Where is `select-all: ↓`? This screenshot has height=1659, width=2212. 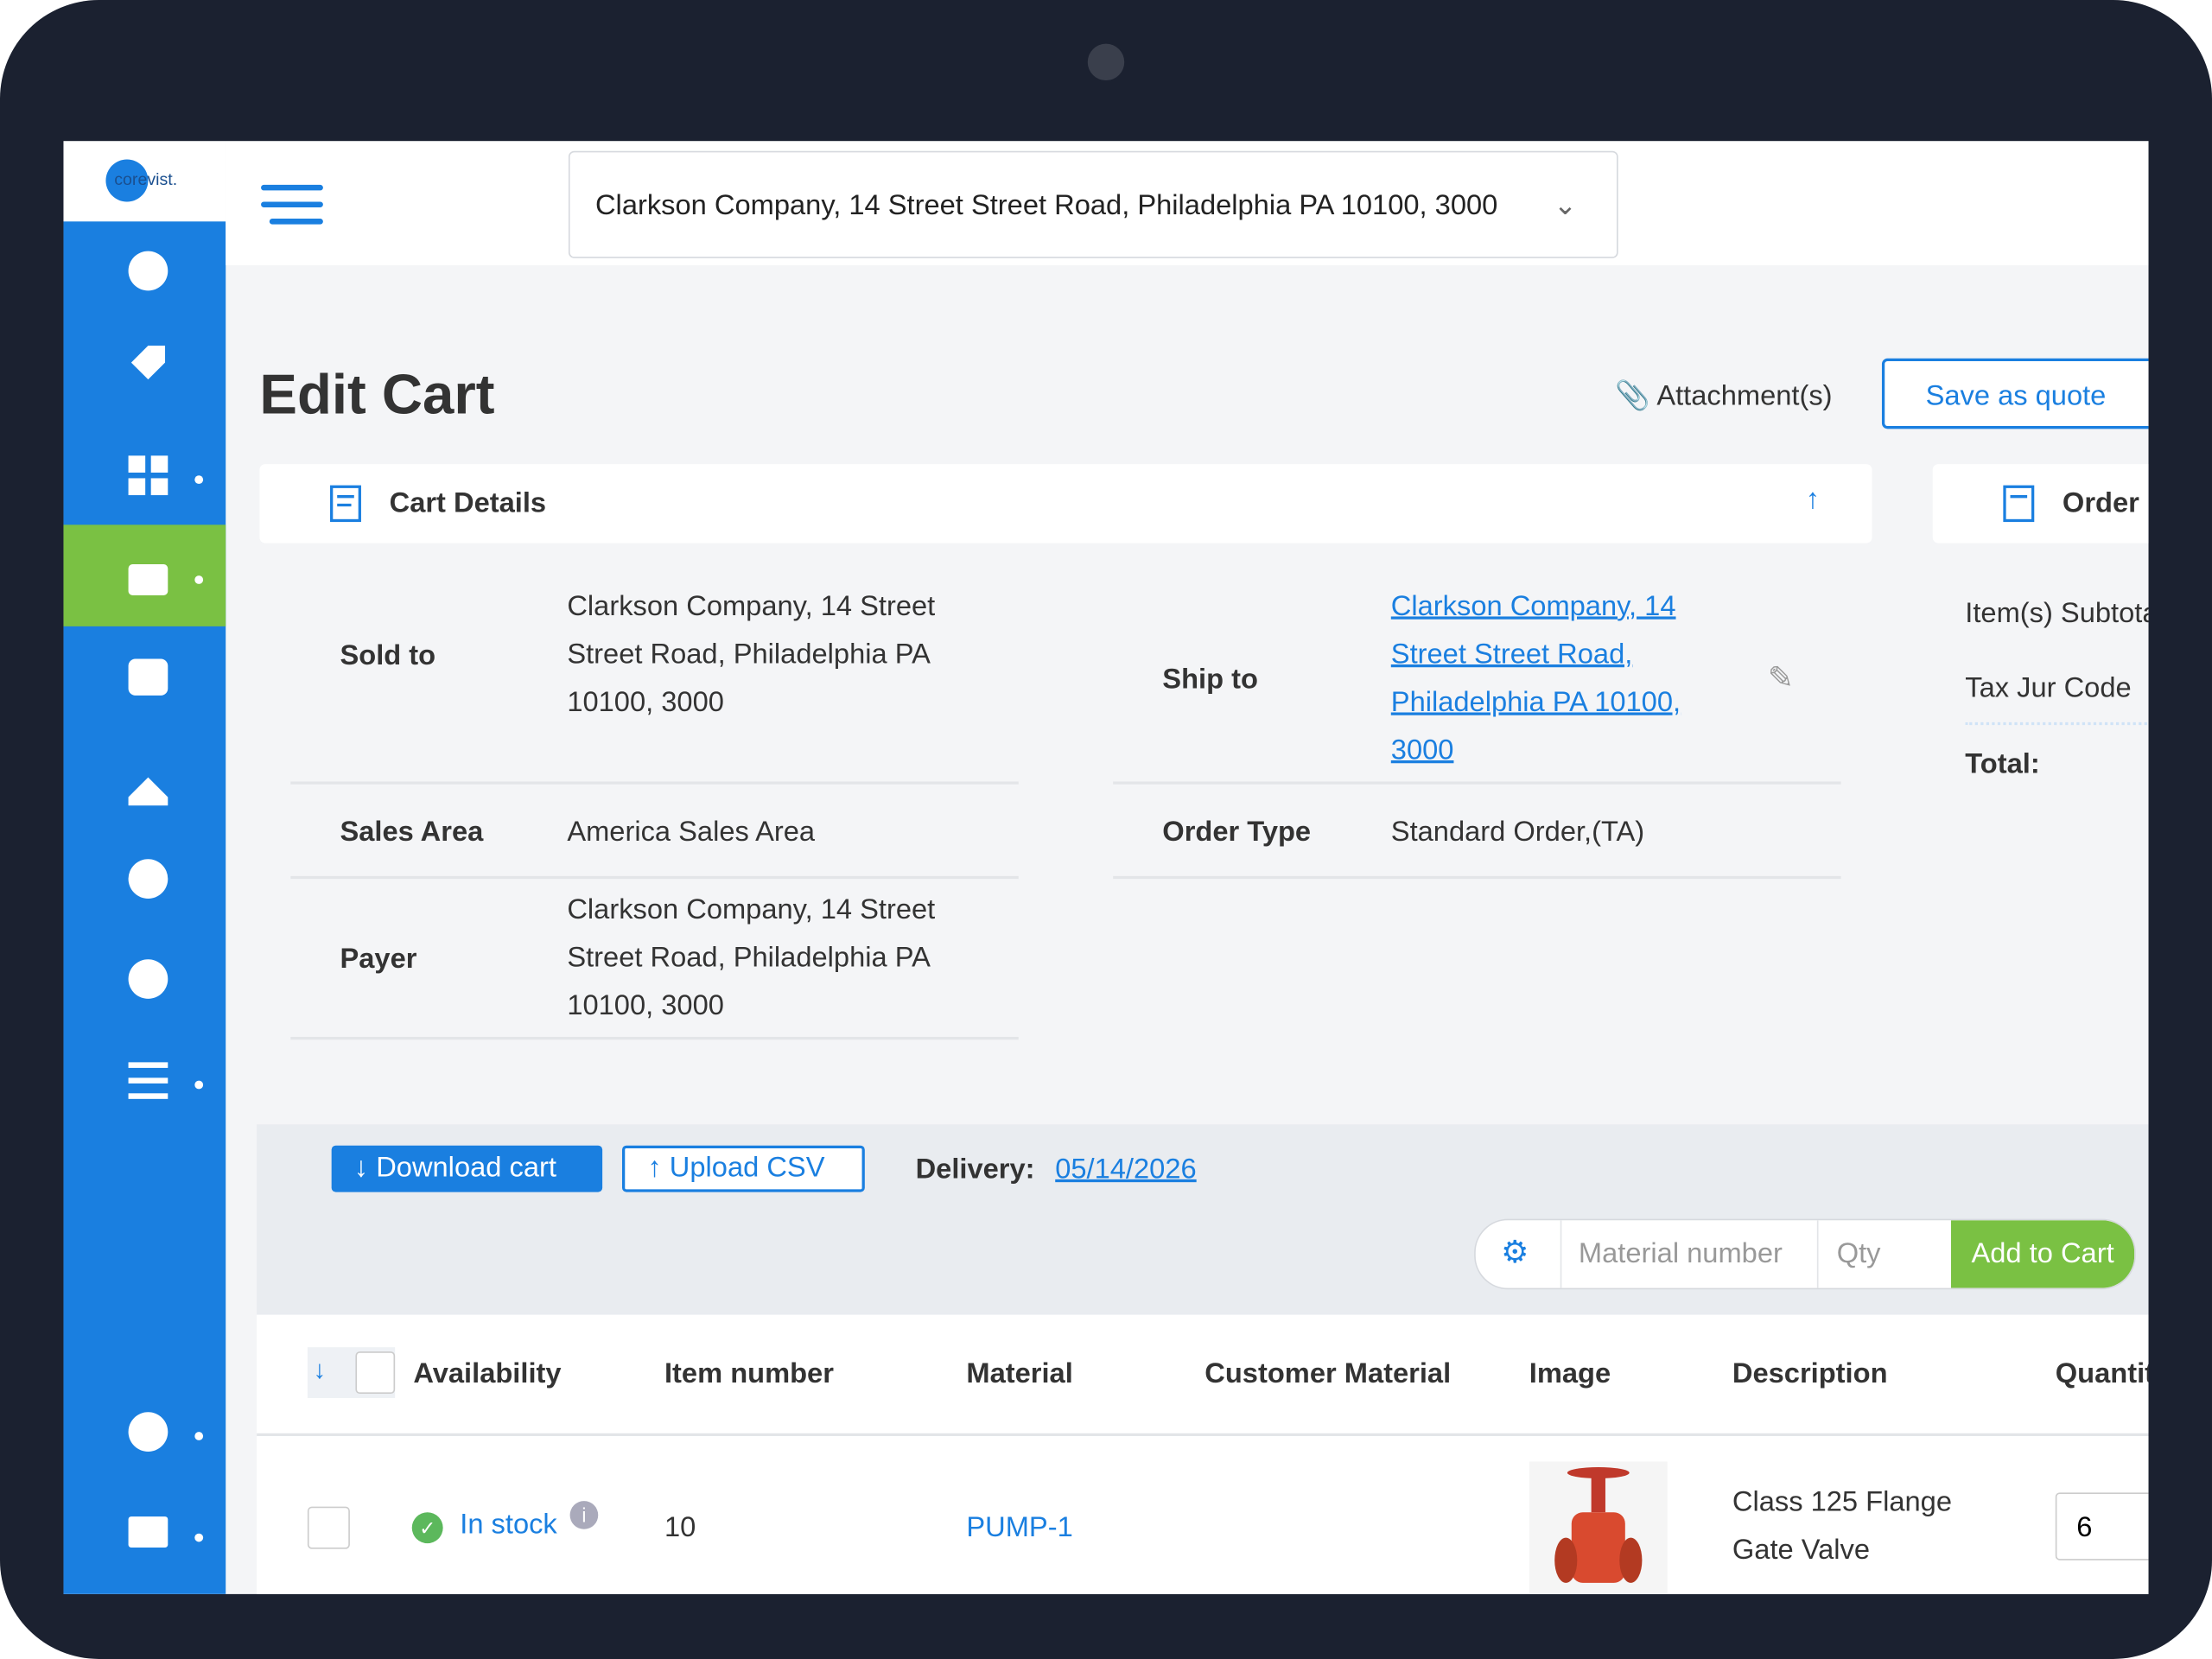
select-all: ↓ is located at coordinates (351, 1372).